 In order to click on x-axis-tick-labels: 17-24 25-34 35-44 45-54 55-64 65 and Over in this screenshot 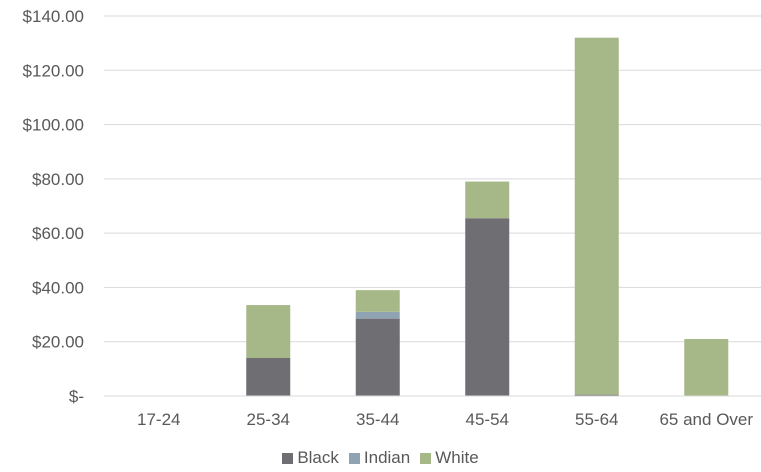, I will do `click(445, 419)`.